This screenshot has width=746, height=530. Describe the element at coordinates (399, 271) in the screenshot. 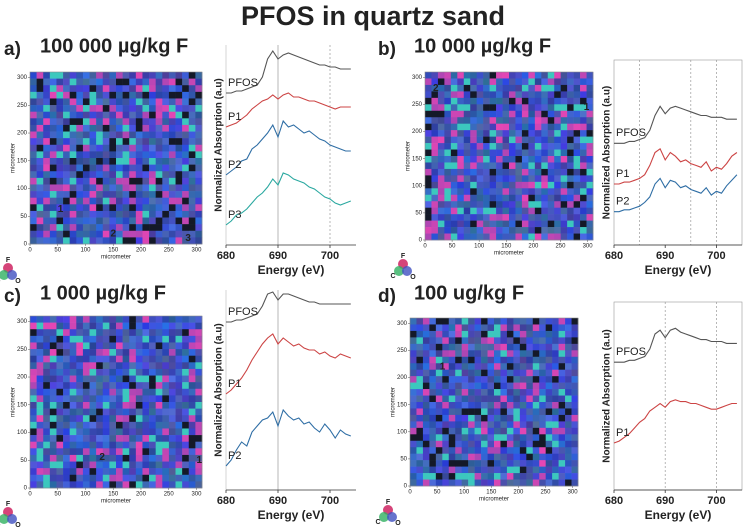

I see `triad-green` at that location.